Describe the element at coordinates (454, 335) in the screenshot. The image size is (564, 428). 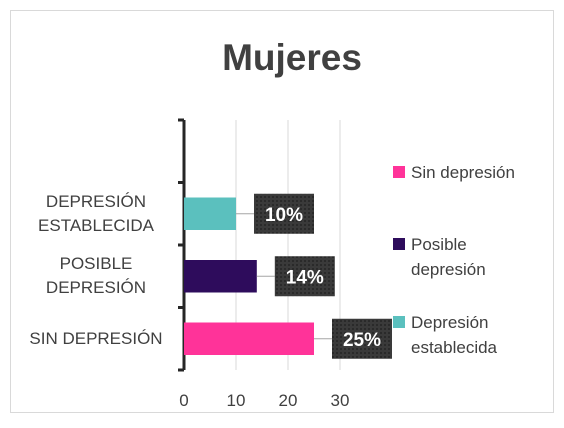
I see `legend-label: Depresión establecida` at that location.